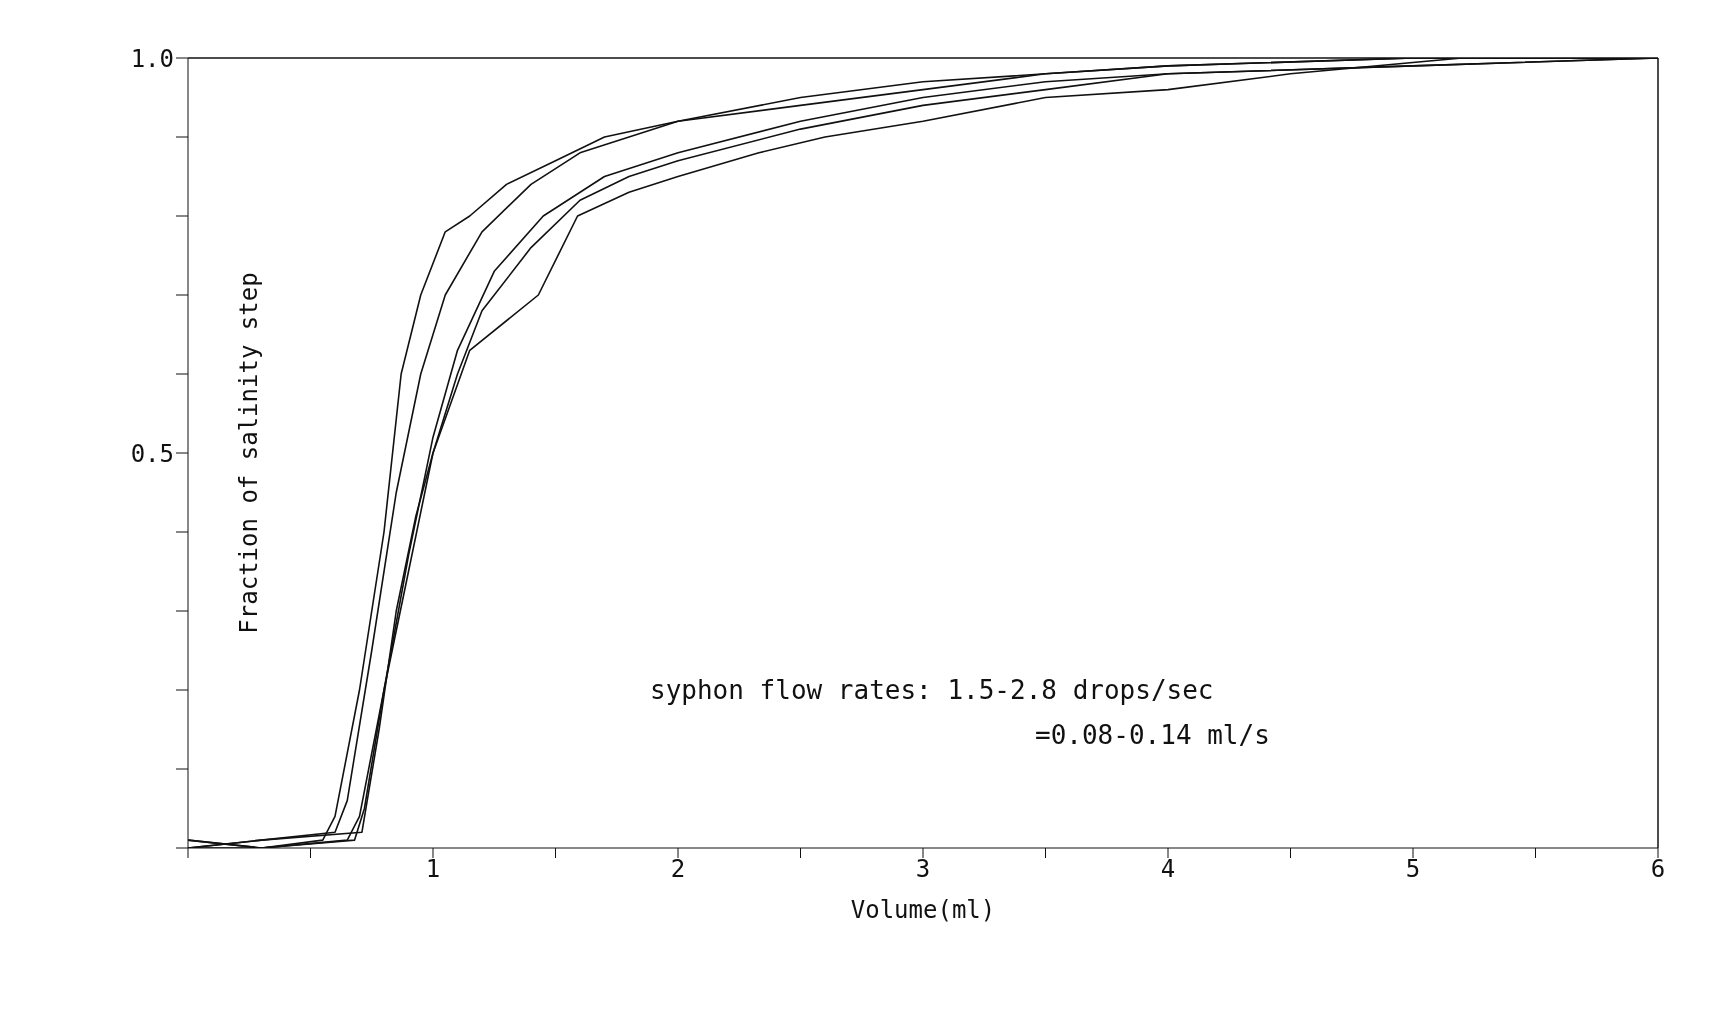 This screenshot has height=1018, width=1714. What do you see at coordinates (923, 869) in the screenshot?
I see `x-tick-label: 3` at bounding box center [923, 869].